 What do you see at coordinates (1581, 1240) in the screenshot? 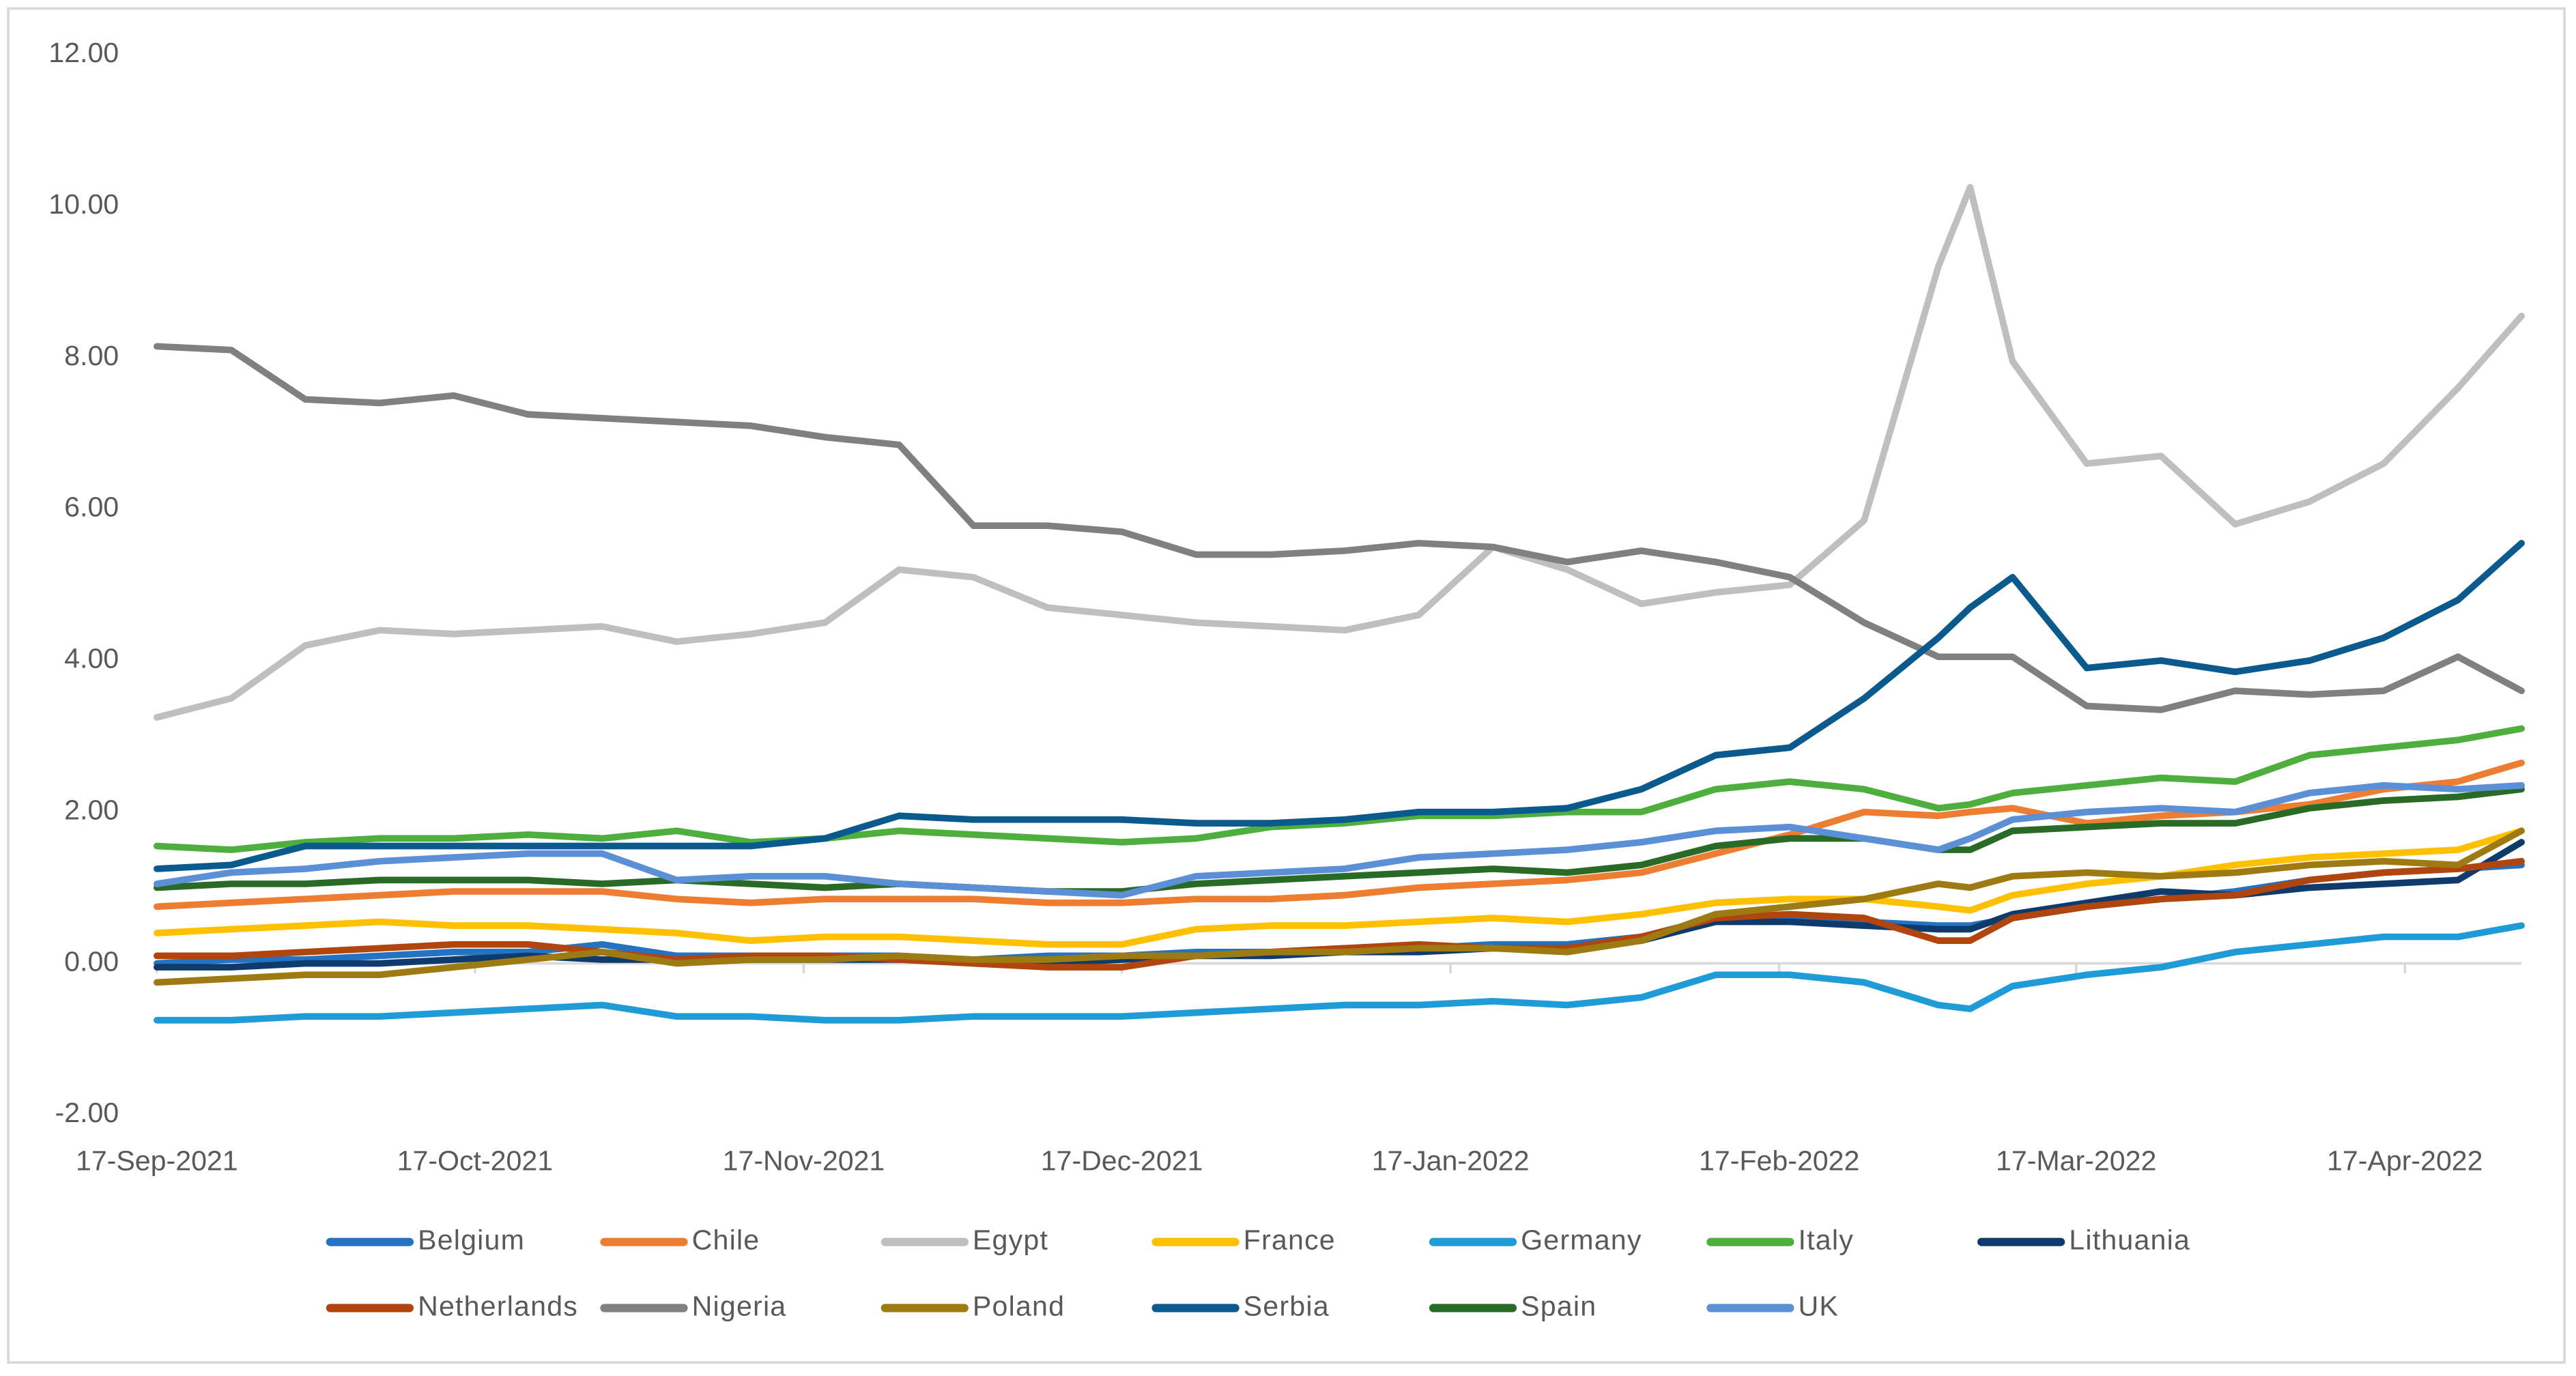
I see `legend-label: Germany` at bounding box center [1581, 1240].